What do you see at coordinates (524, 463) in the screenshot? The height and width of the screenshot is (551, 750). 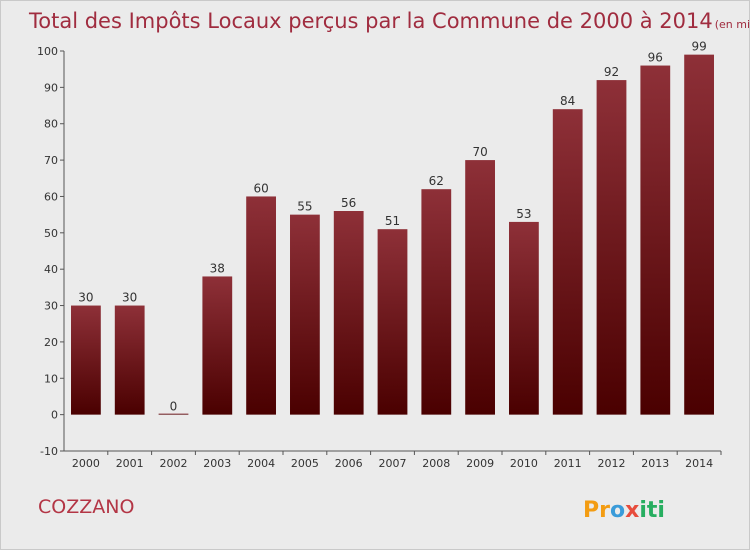 I see `x-tick-label: 2010` at bounding box center [524, 463].